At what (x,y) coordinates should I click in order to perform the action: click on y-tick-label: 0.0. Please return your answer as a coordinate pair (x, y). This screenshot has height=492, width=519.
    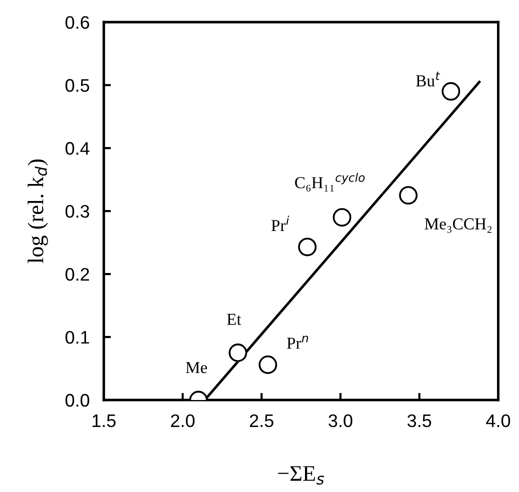
    Looking at the image, I should click on (78, 400).